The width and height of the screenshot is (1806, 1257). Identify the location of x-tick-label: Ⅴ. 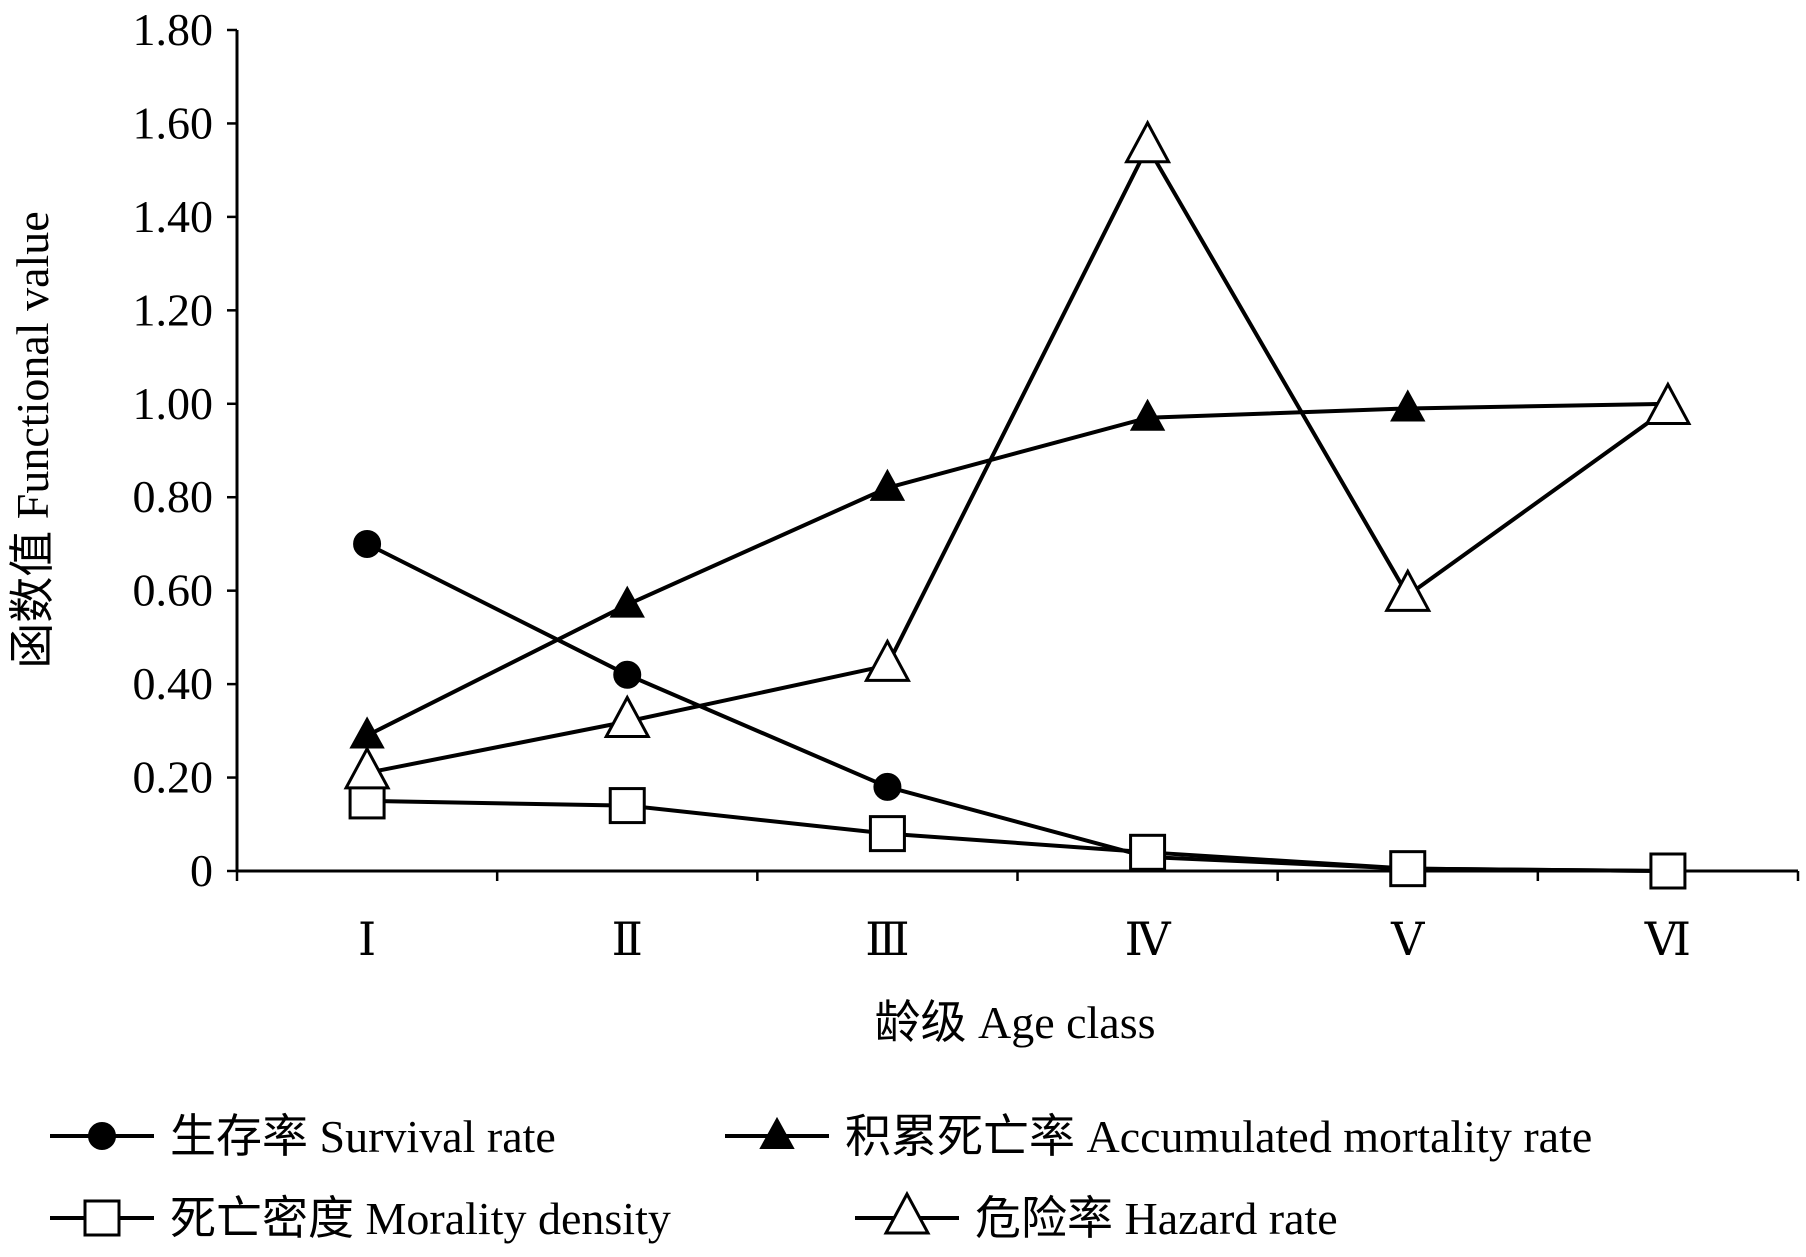
(1407, 939).